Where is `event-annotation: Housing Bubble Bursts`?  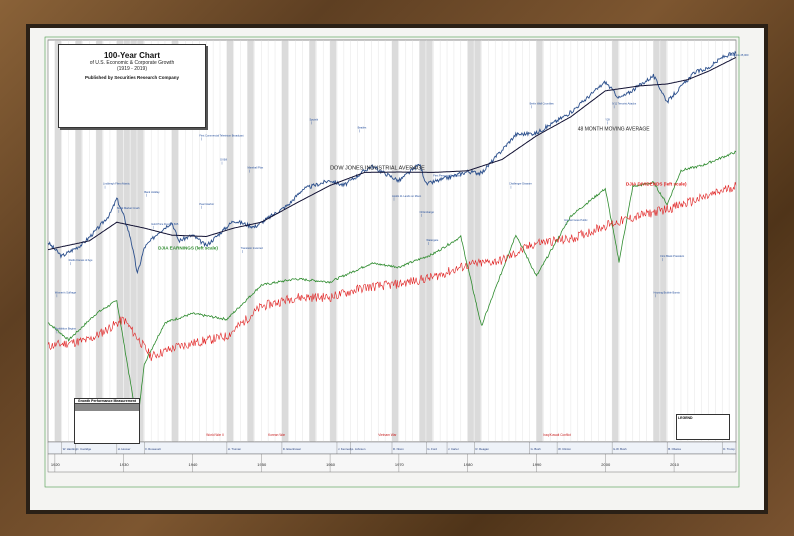
event-annotation: Housing Bubble Bursts is located at coordinates (666, 292).